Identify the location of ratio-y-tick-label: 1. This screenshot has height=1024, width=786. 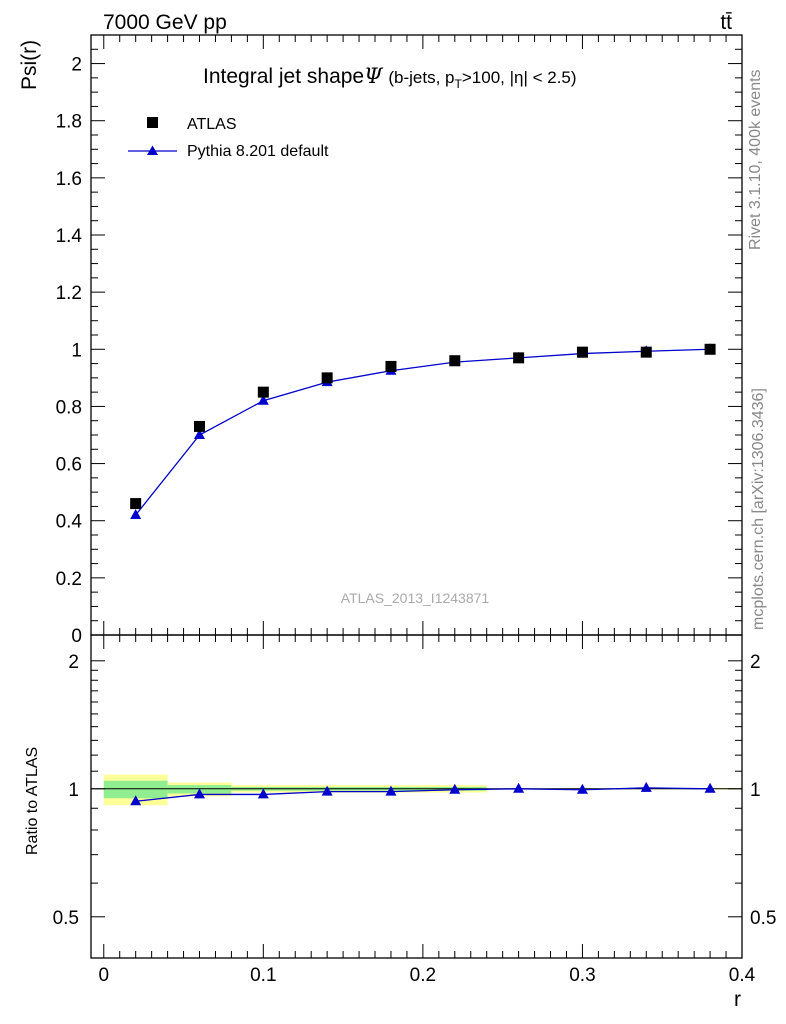
(73, 790).